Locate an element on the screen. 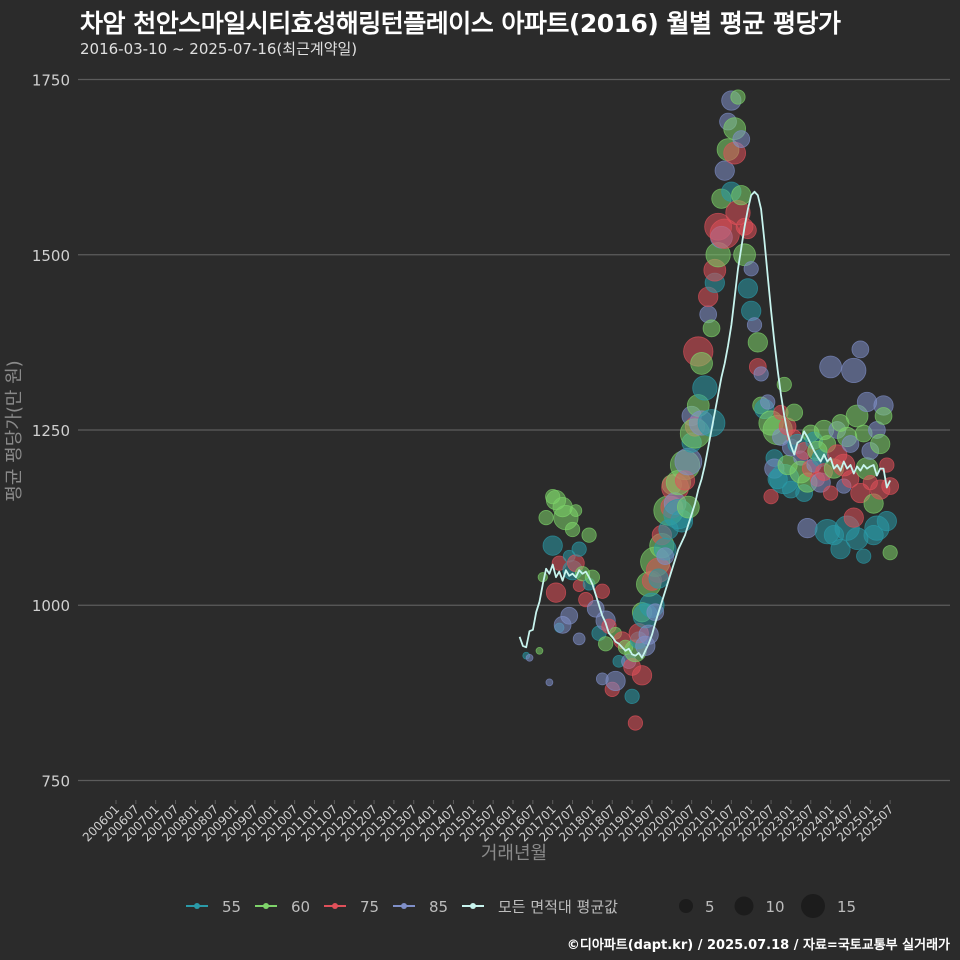  legend-item-2: 75 is located at coordinates (351, 907).